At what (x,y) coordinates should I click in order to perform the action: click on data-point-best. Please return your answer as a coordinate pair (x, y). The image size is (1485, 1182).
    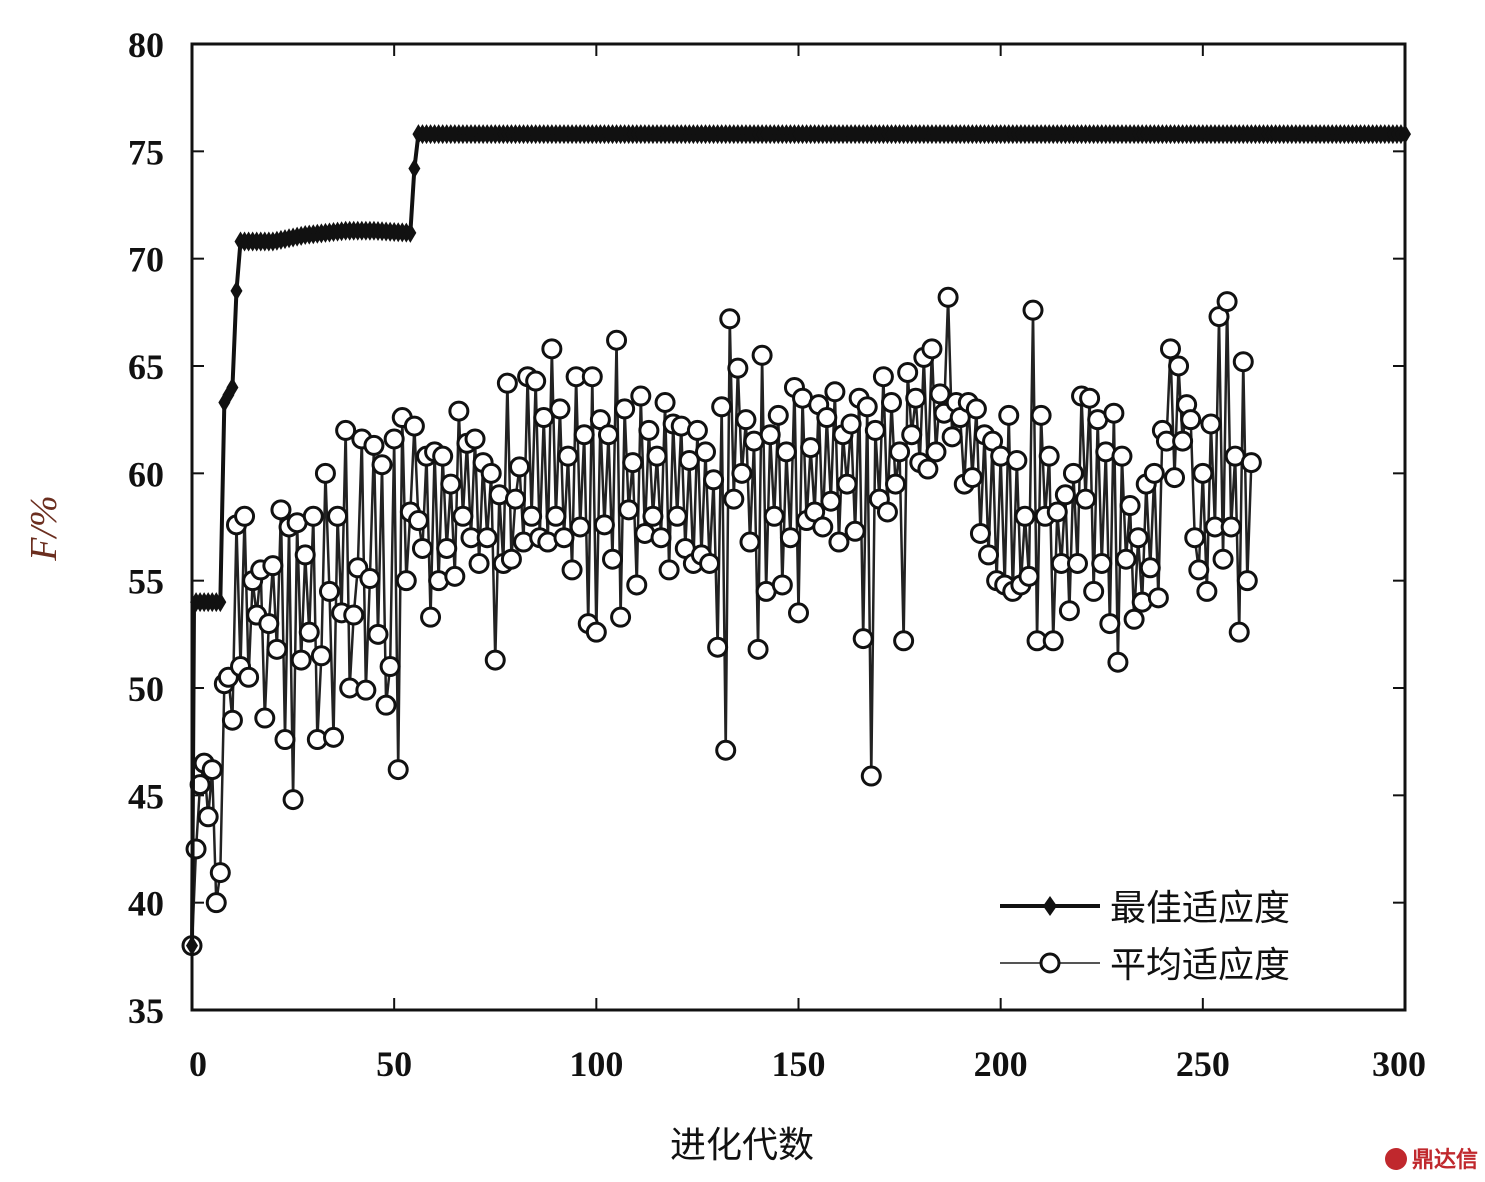
    Looking at the image, I should click on (192, 945).